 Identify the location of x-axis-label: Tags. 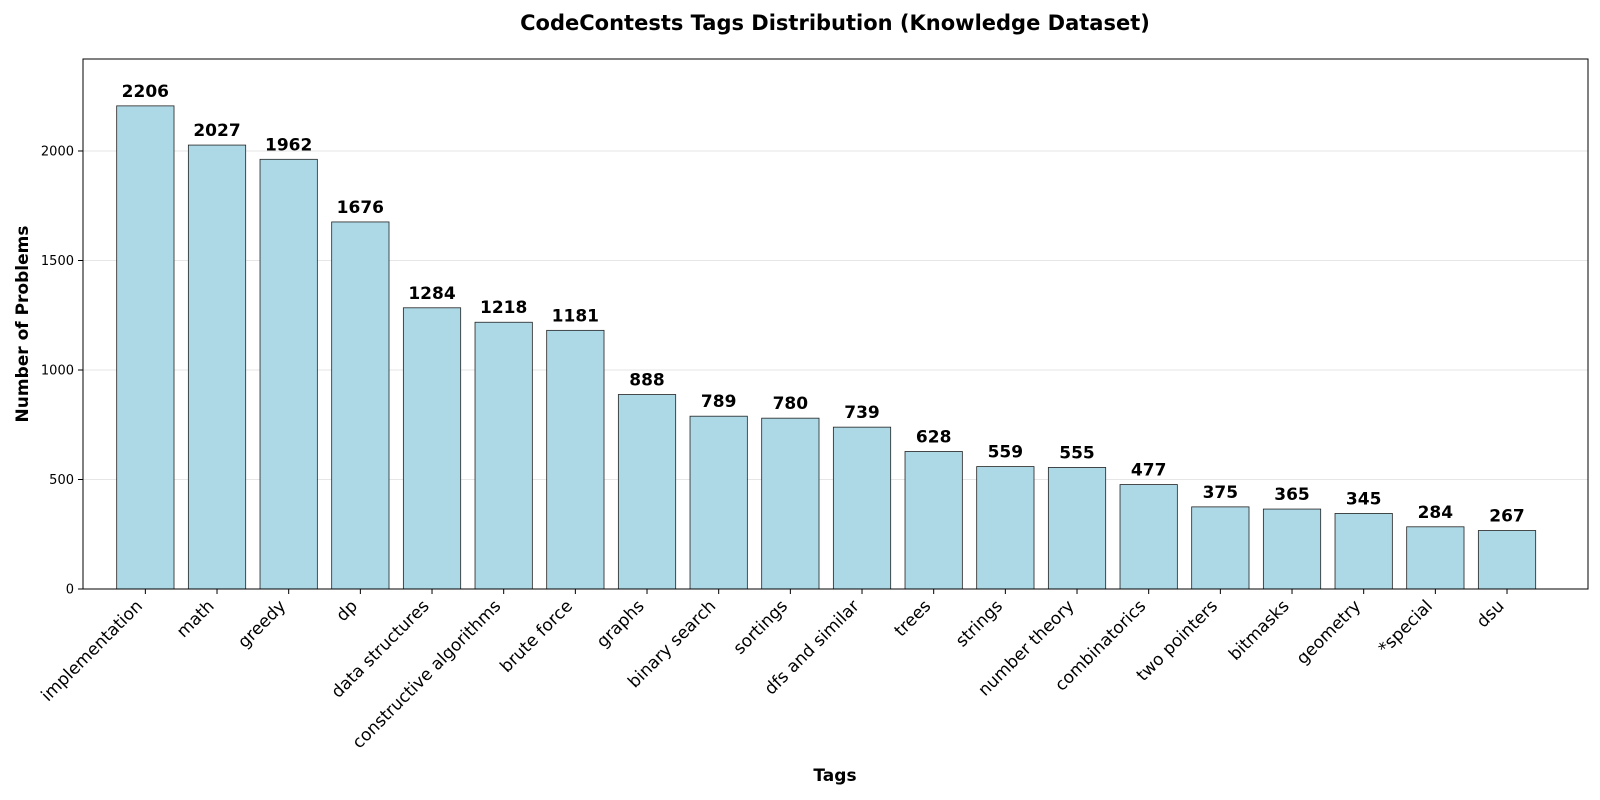
(834, 776).